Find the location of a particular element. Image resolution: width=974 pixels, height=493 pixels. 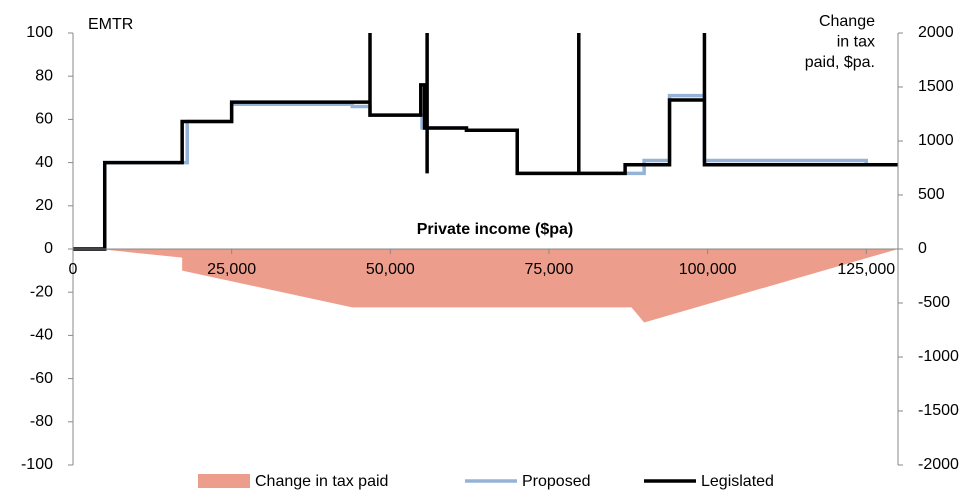

y2-tick-label: -2000 is located at coordinates (938, 464).